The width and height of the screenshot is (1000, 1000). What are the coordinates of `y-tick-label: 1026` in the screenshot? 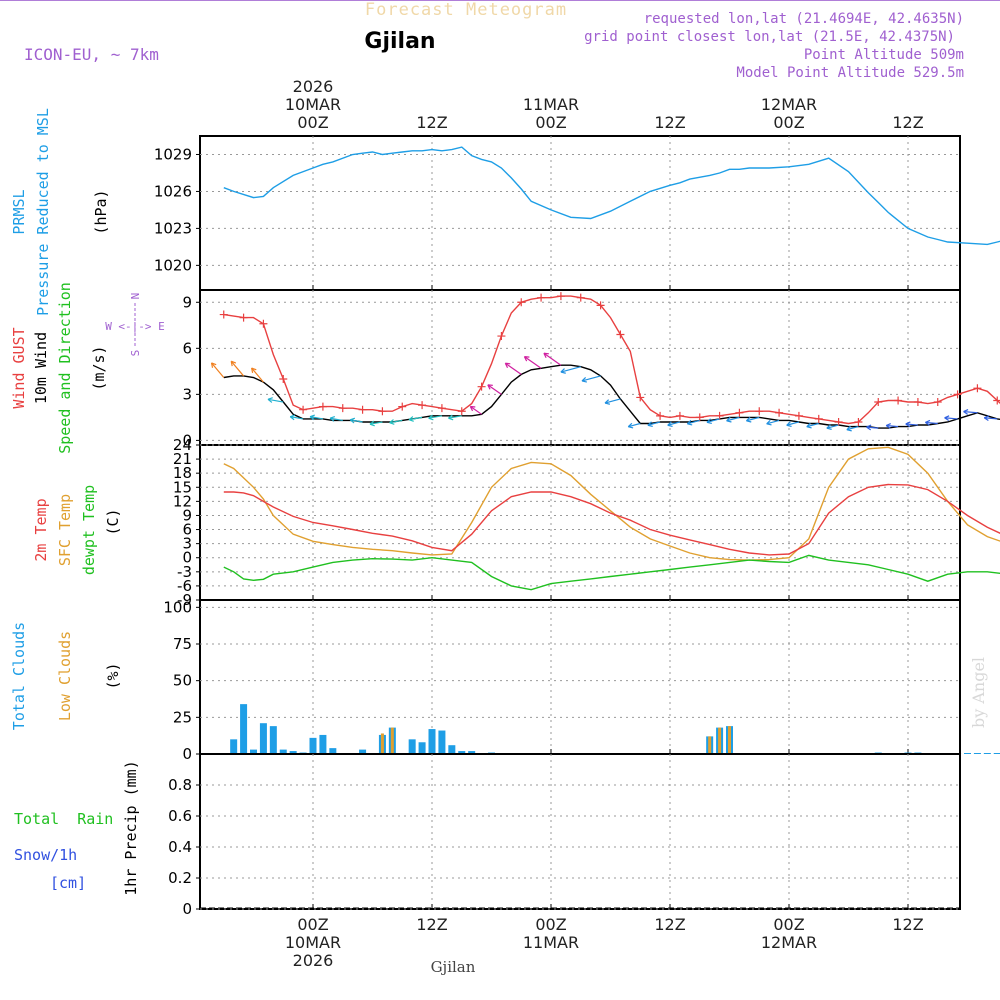 It's located at (173, 191).